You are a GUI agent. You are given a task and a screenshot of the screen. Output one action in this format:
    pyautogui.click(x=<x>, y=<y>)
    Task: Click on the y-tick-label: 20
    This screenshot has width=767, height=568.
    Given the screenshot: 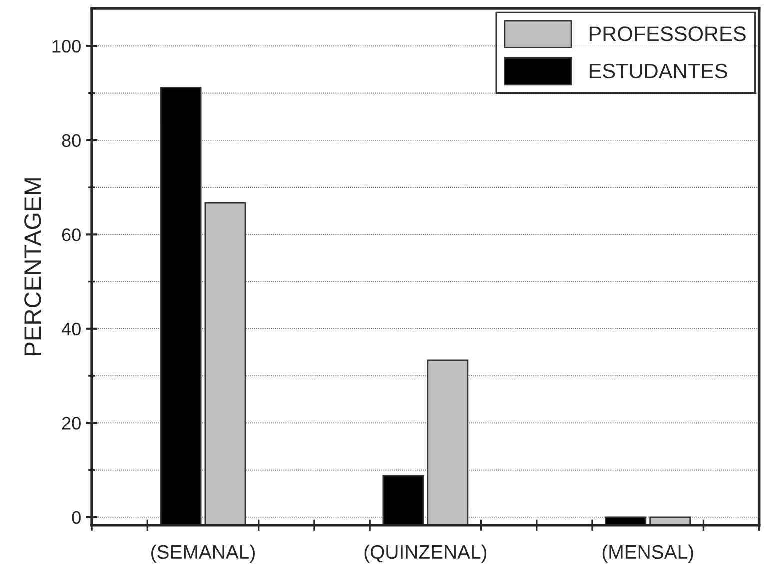 What is the action you would take?
    pyautogui.click(x=71, y=423)
    